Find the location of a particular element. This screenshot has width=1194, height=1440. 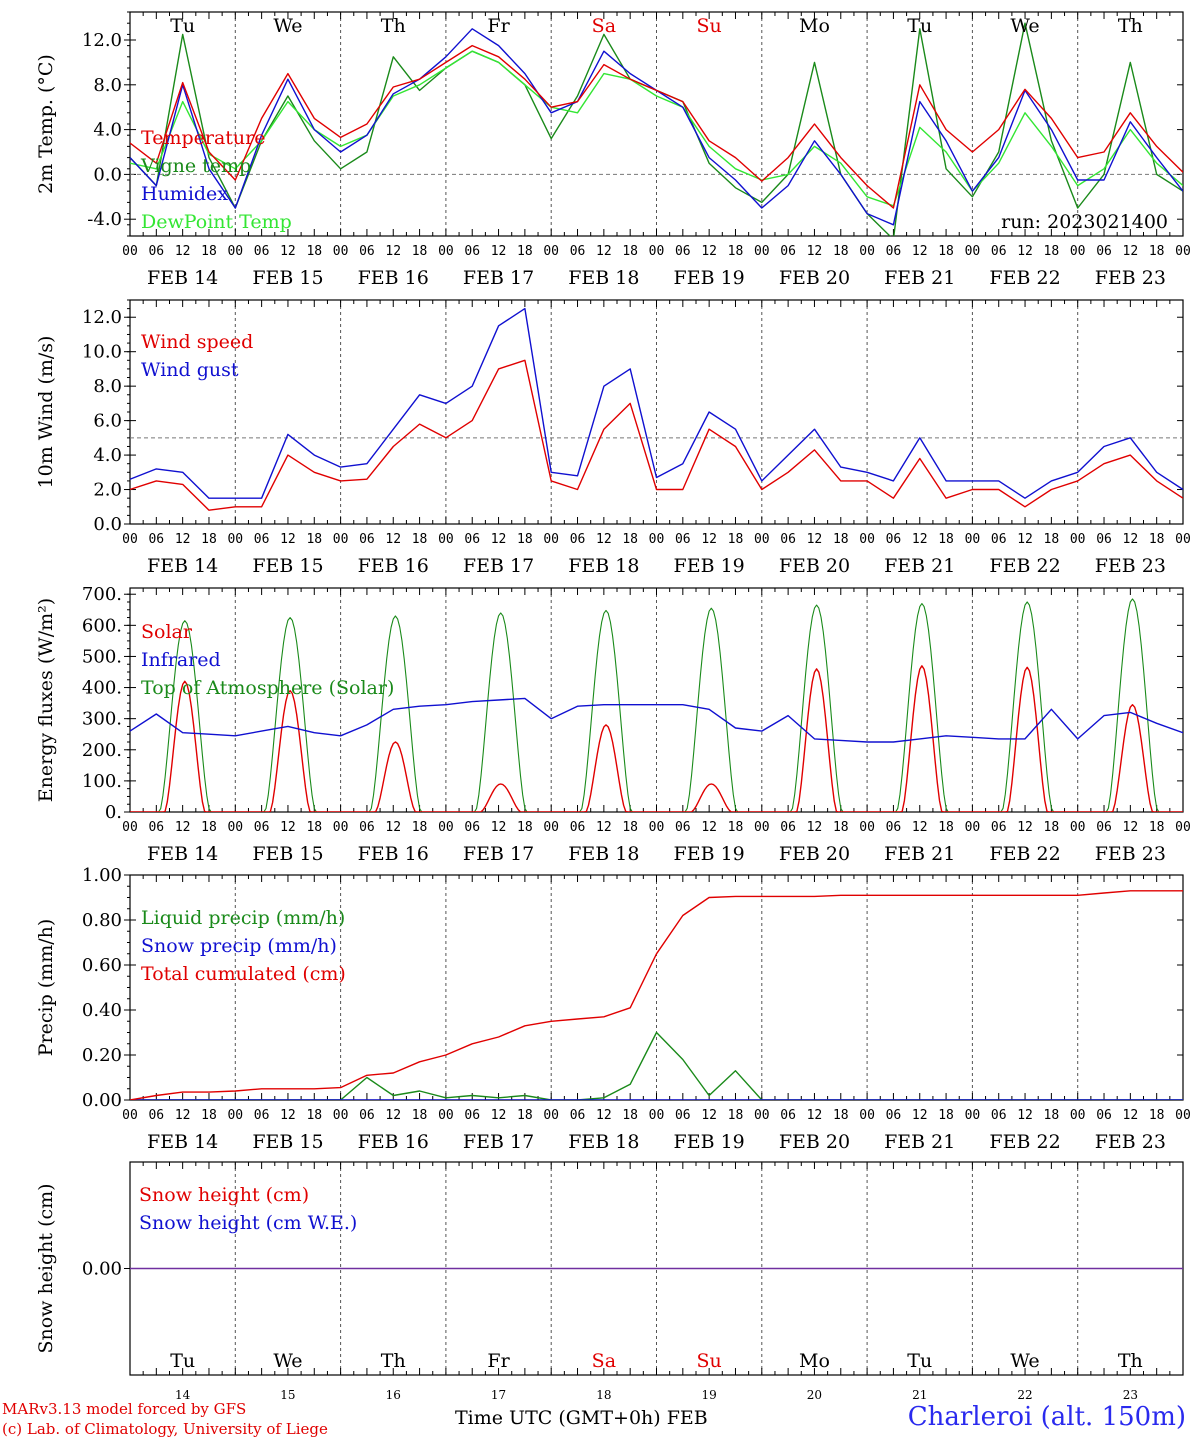

y-tick-label: 8.0 is located at coordinates (107, 85).